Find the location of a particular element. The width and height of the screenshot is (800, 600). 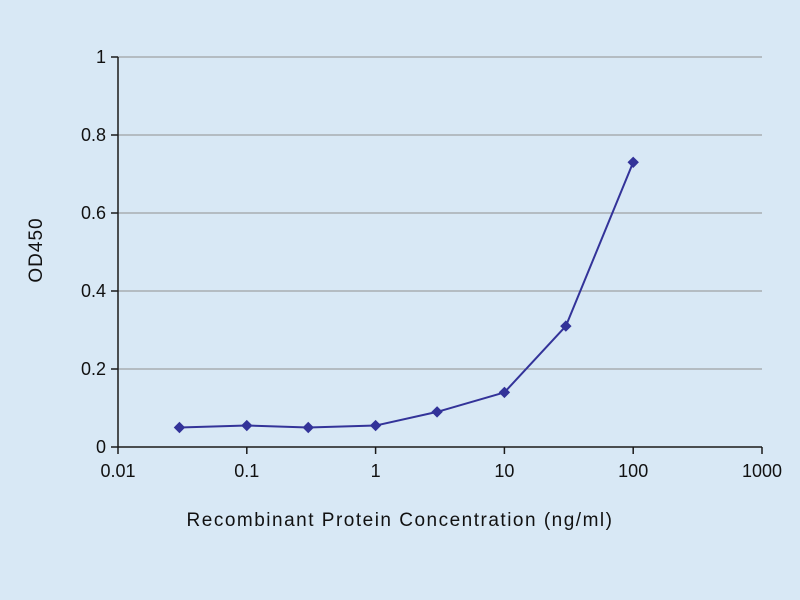

x-tick-label: 1000 is located at coordinates (762, 471).